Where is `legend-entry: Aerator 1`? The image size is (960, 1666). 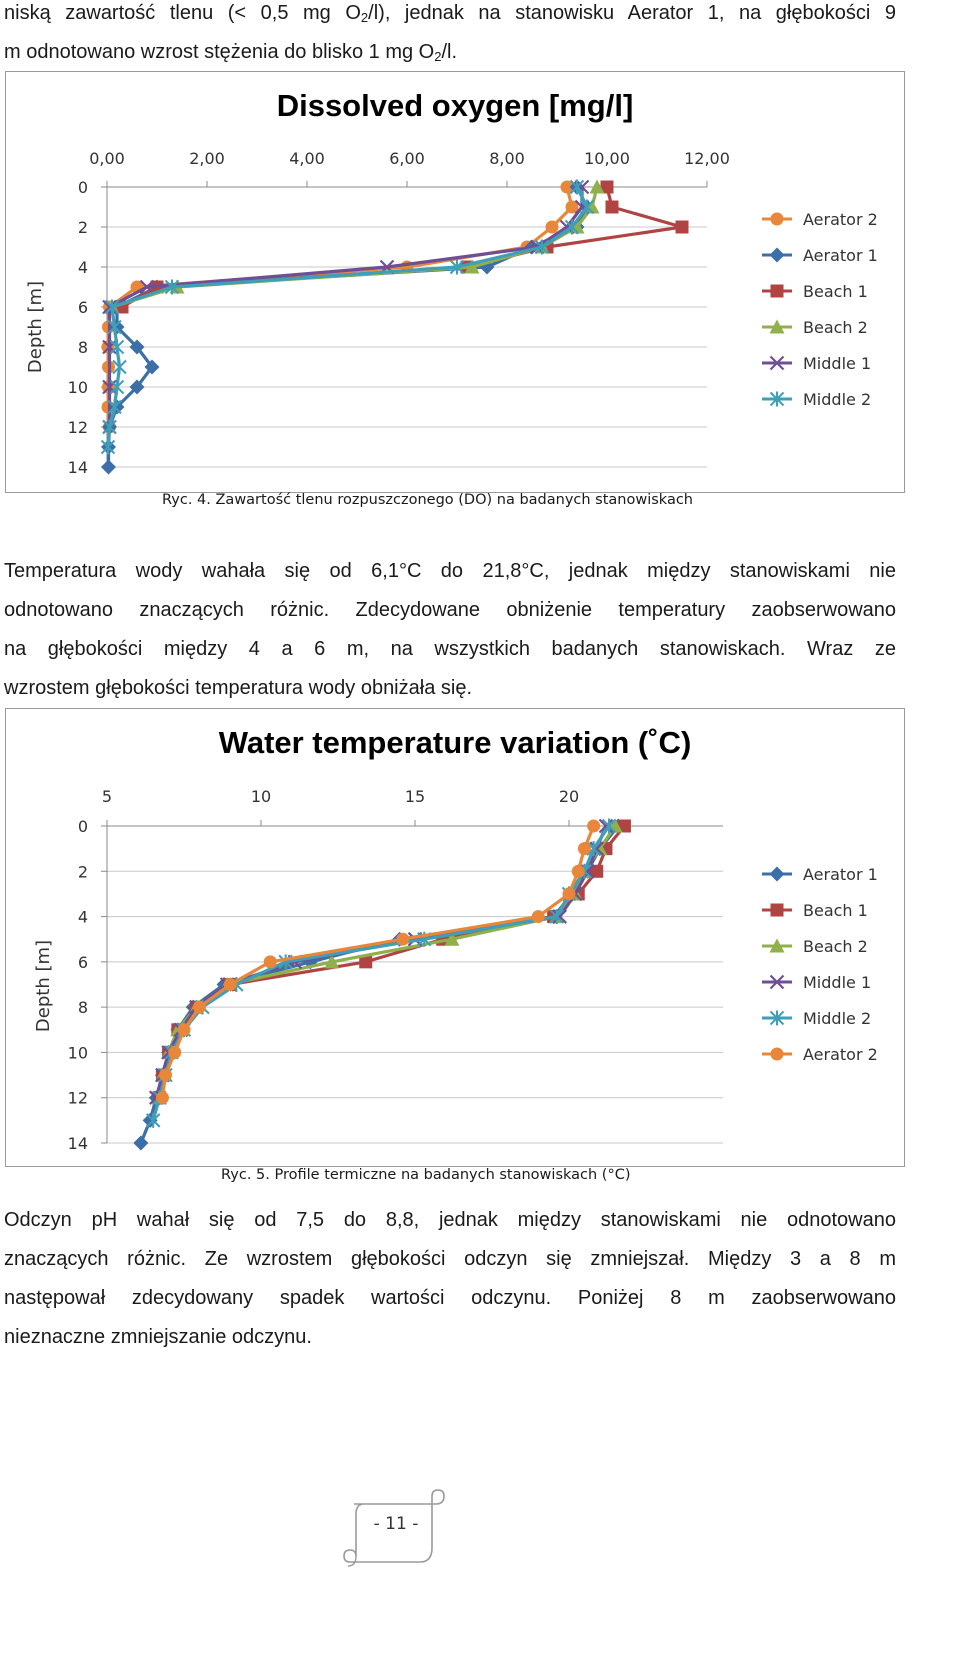 legend-entry: Aerator 1 is located at coordinates (820, 874).